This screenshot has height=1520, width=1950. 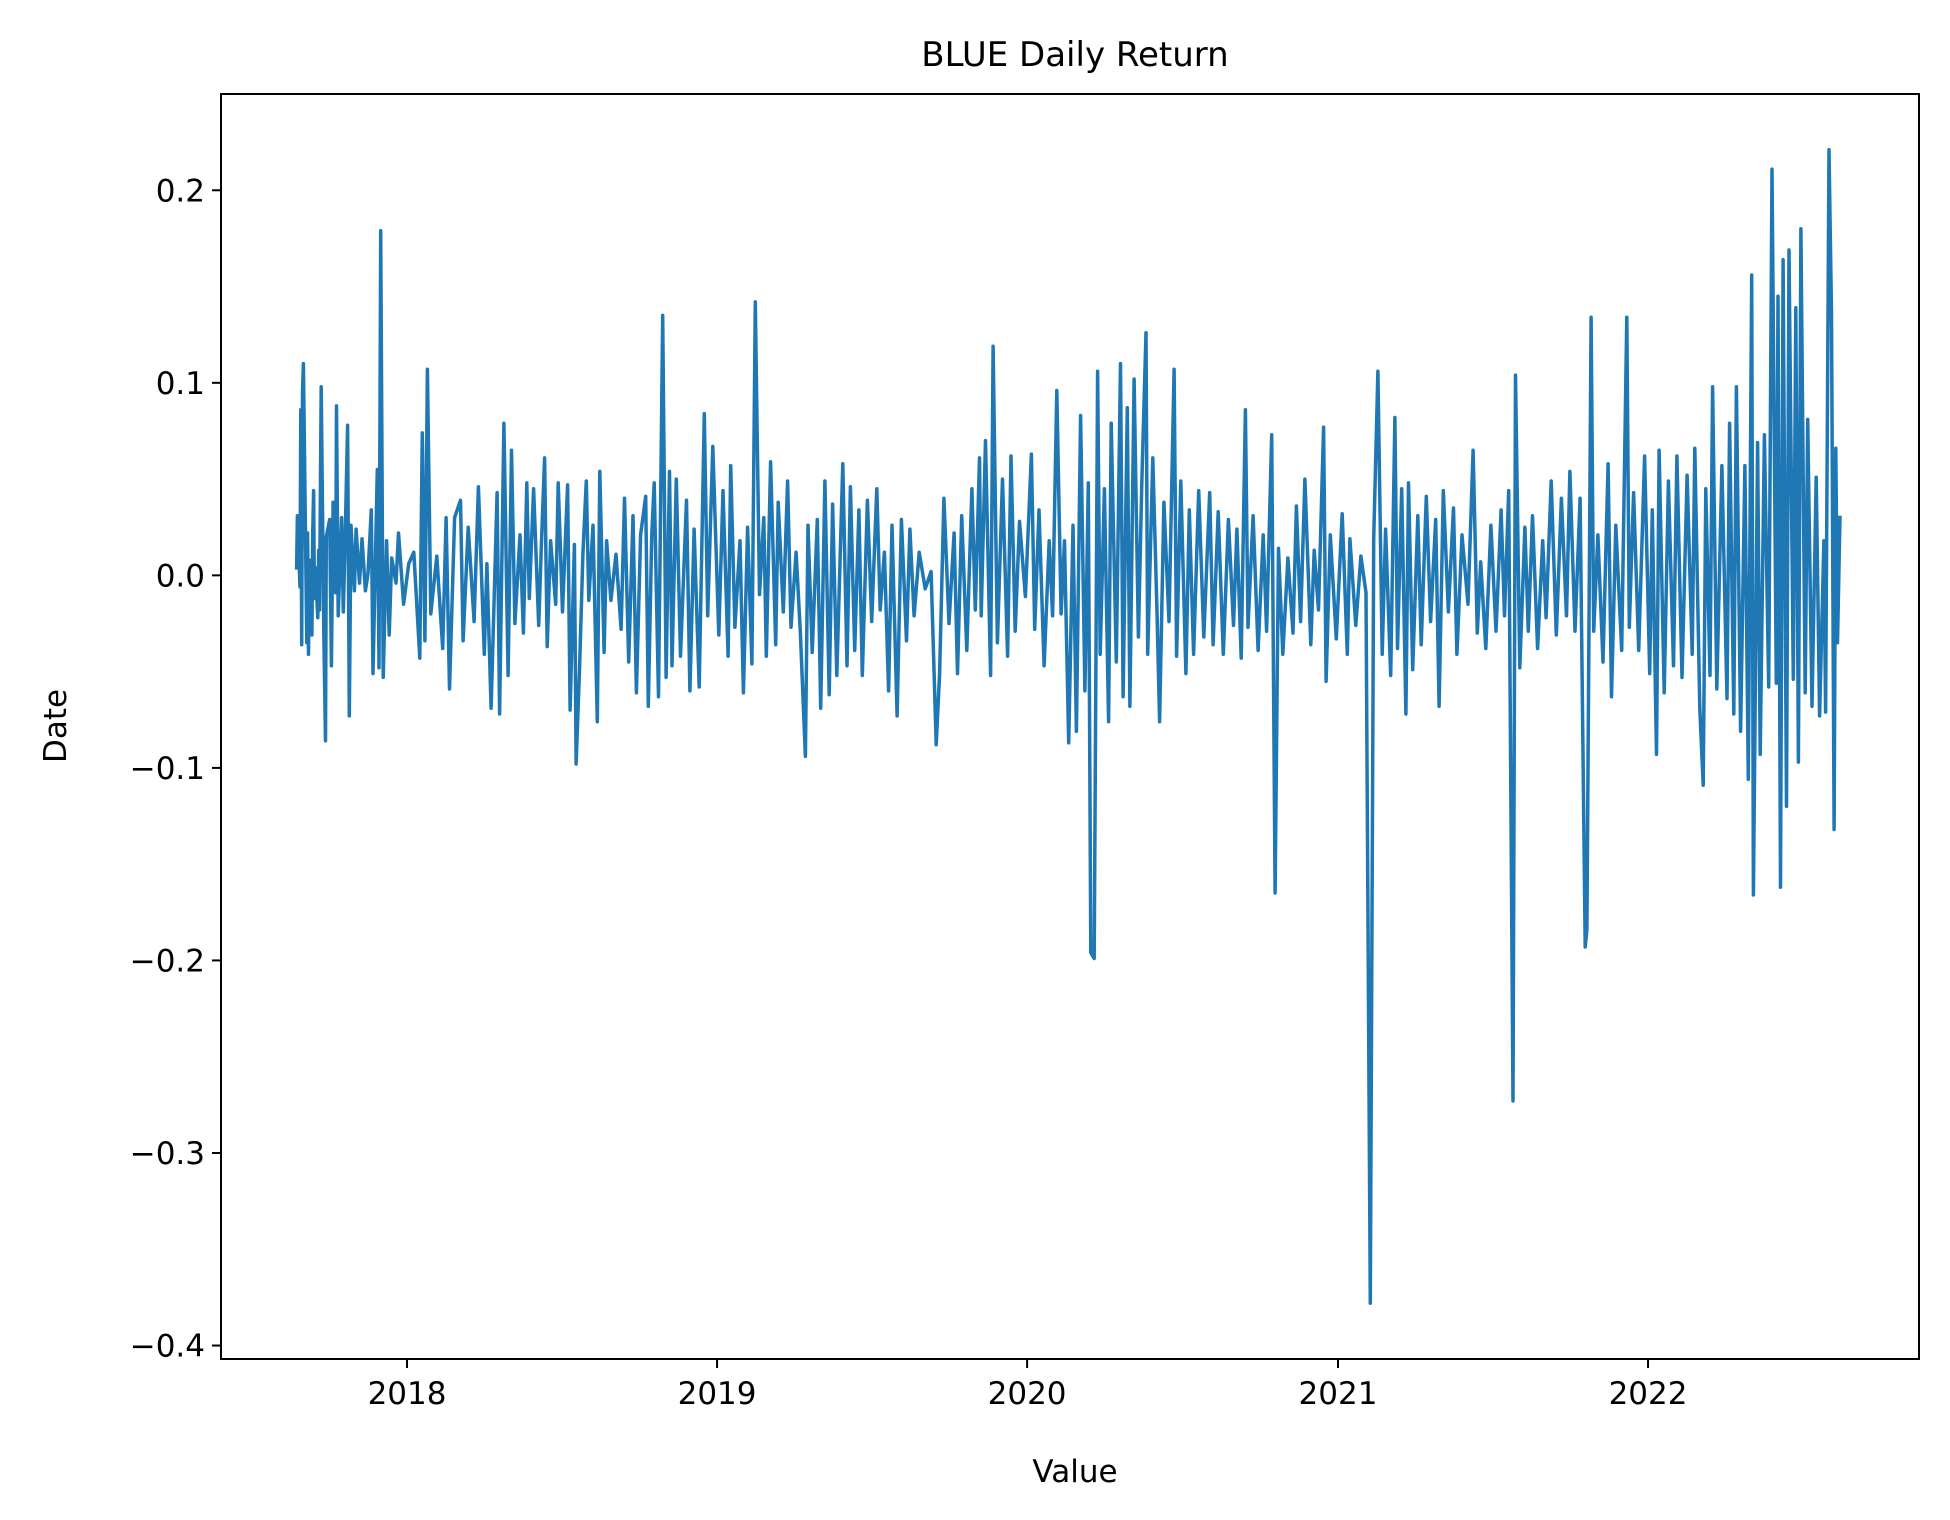 I want to click on x-tick-label: 2020, so click(x=1027, y=1394).